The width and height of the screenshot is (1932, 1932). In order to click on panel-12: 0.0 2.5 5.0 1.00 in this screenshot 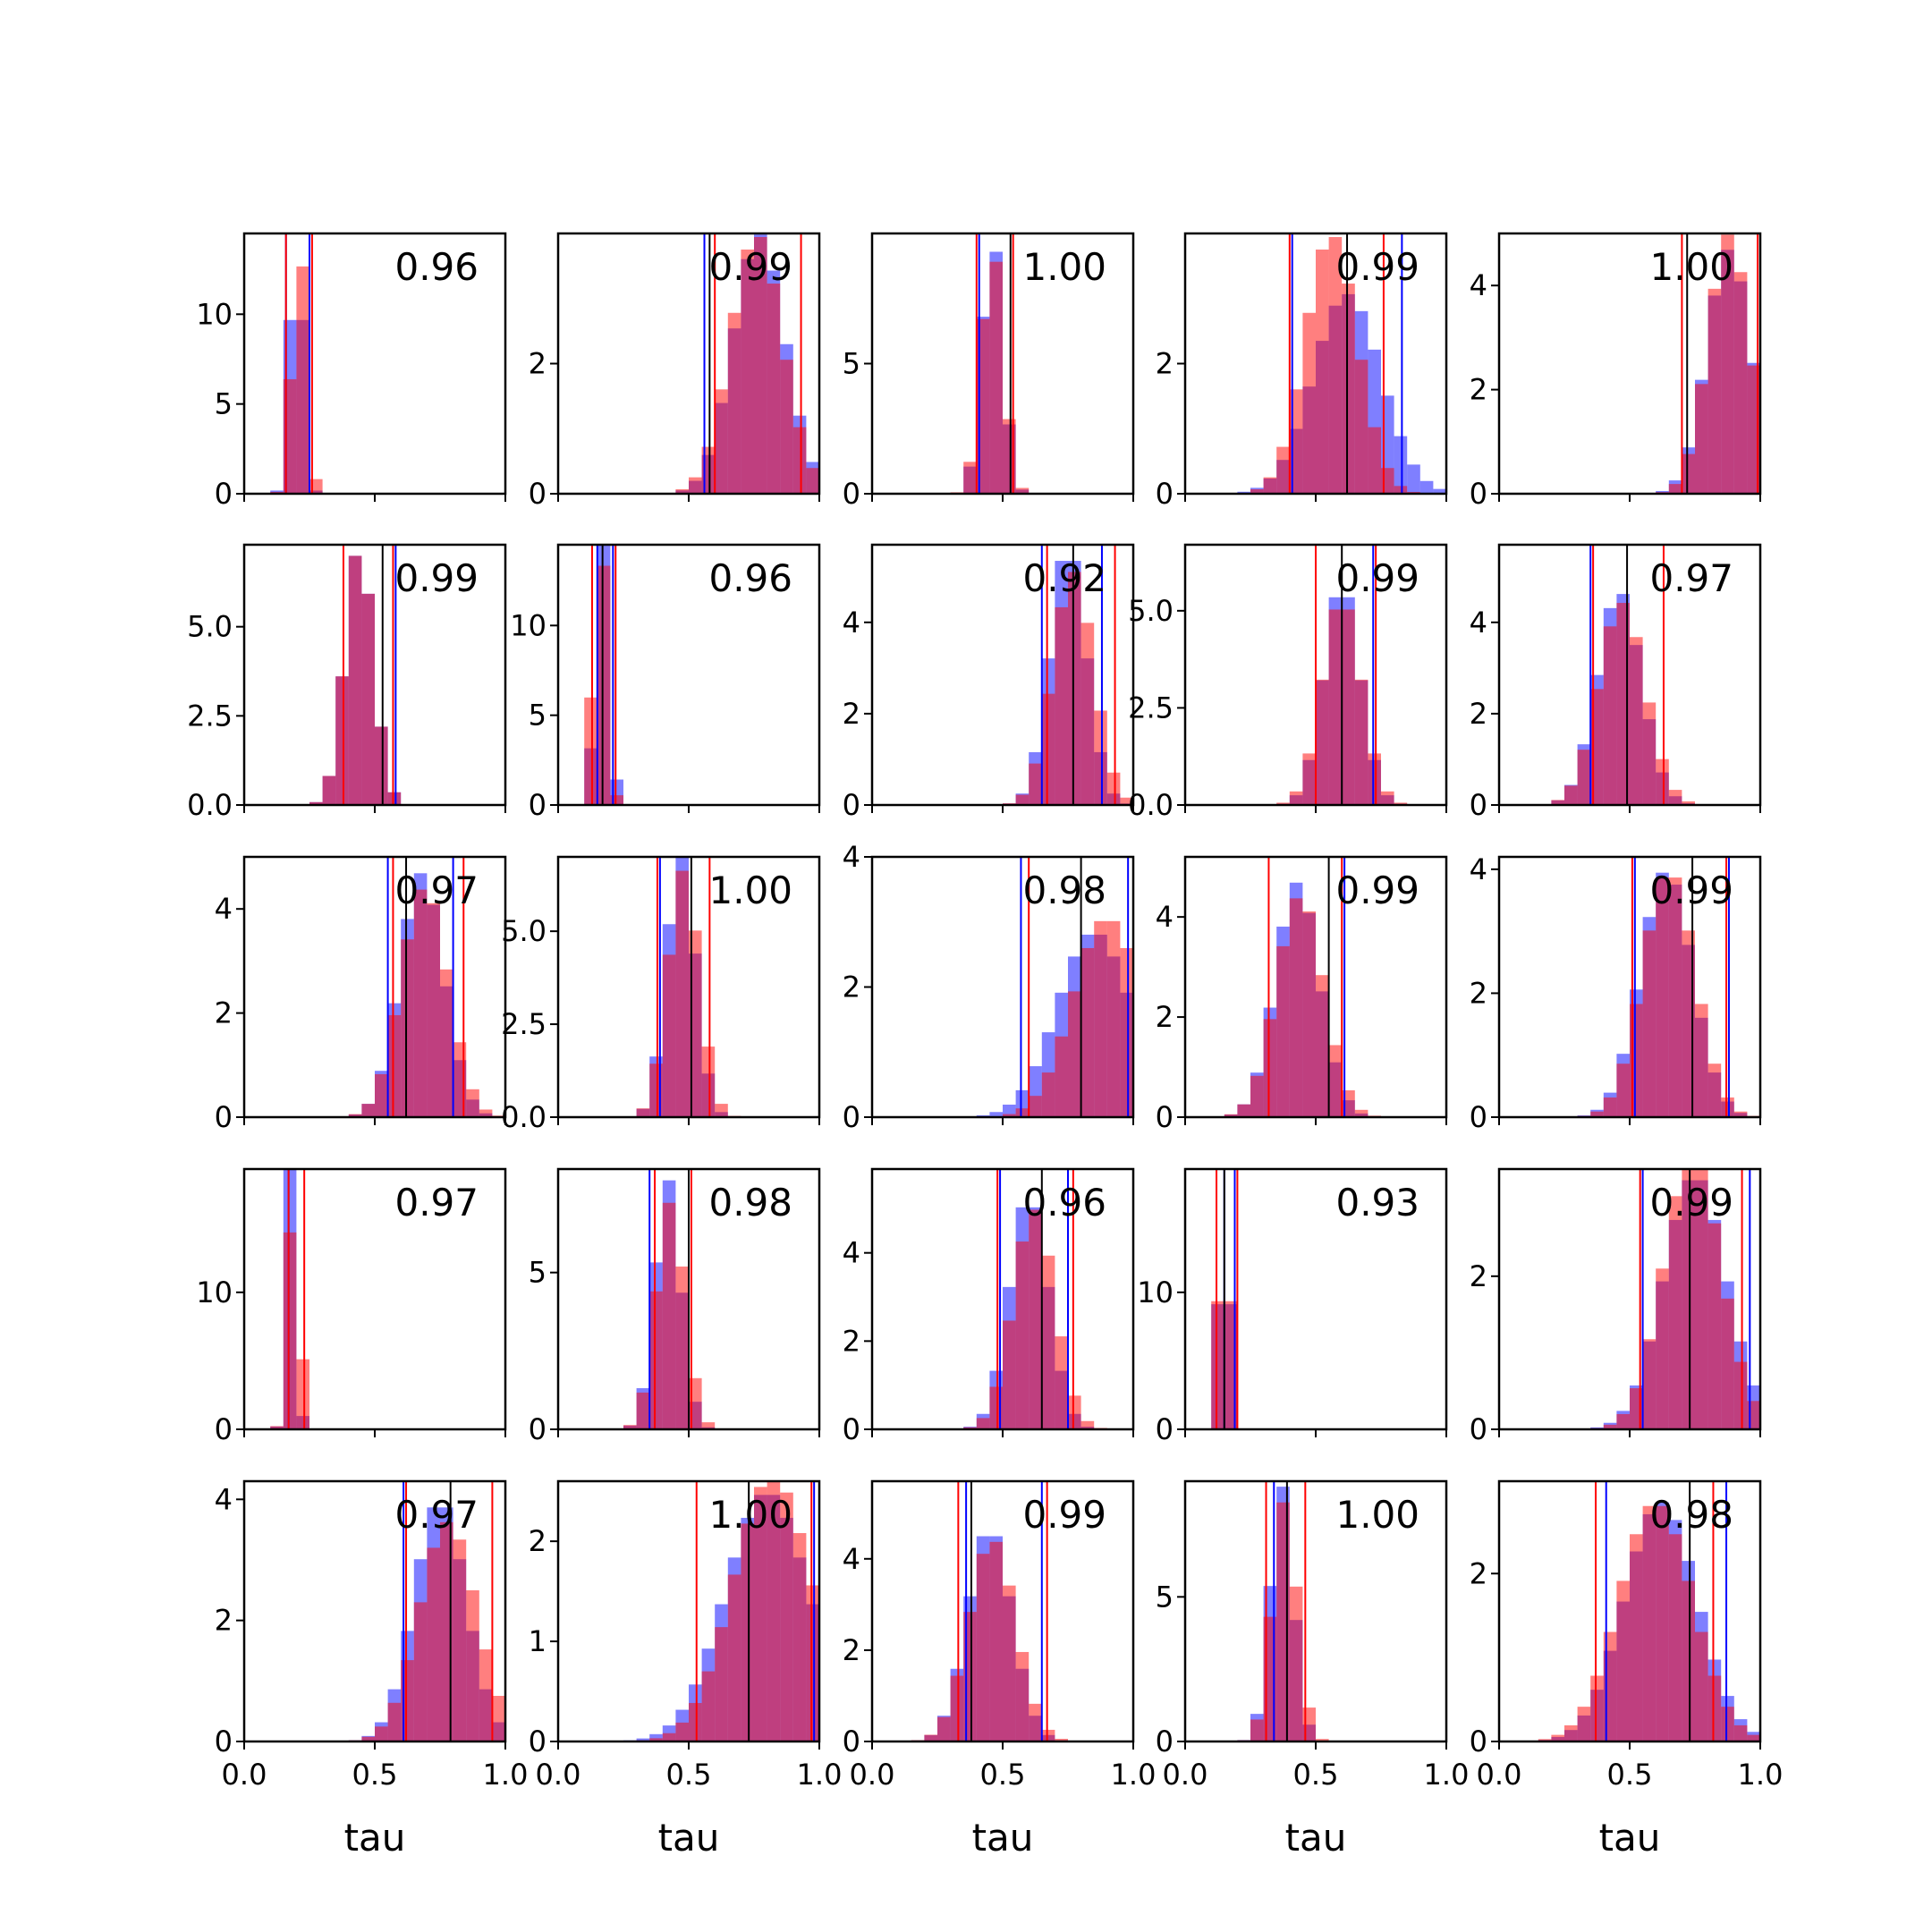, I will do `click(661, 994)`.